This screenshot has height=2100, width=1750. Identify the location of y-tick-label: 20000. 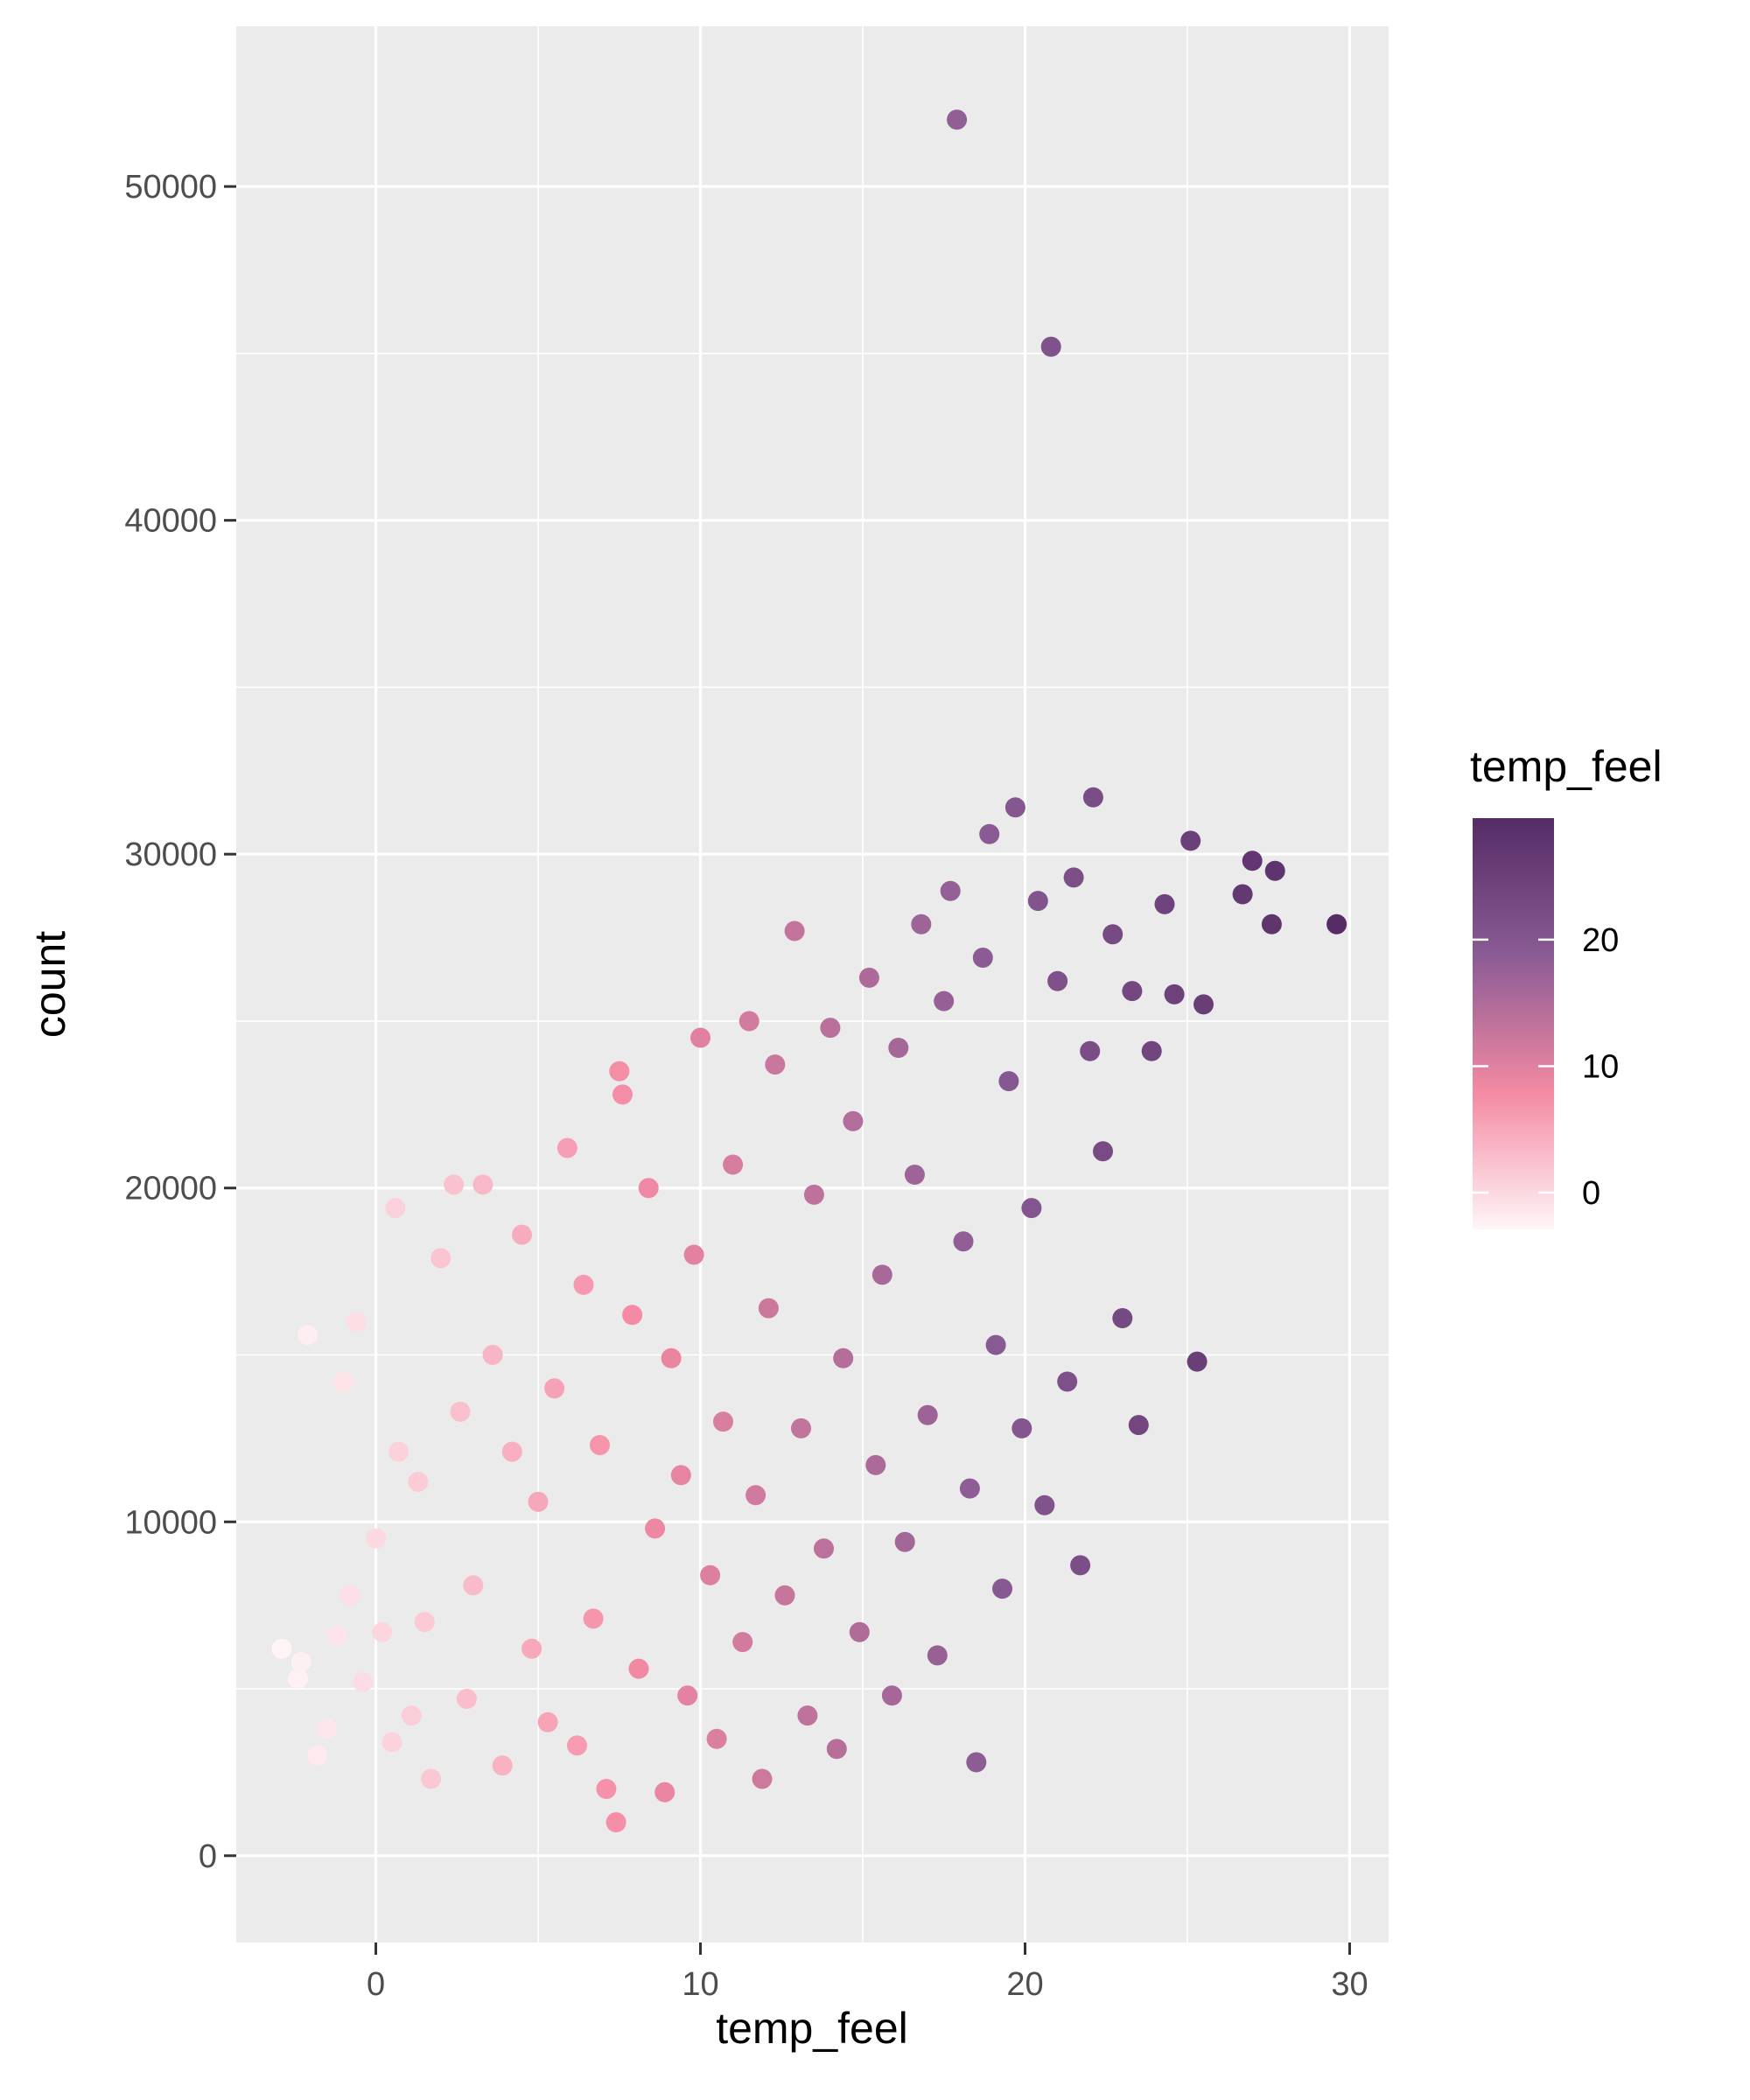
(170, 1189).